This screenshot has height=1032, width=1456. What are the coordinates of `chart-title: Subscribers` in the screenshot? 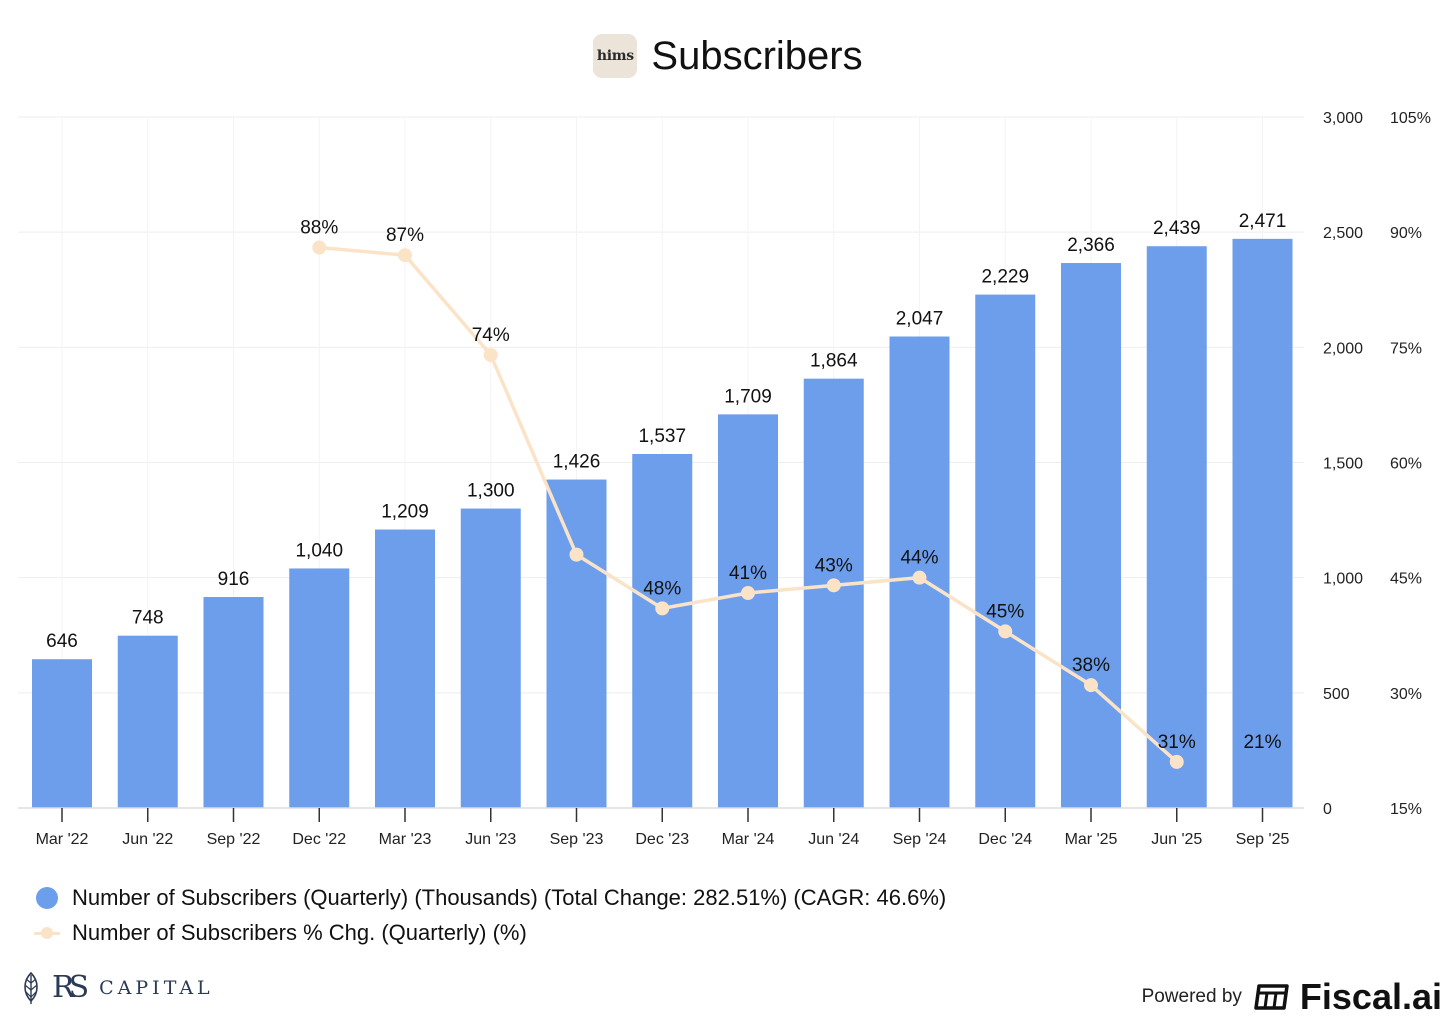 It's located at (757, 55).